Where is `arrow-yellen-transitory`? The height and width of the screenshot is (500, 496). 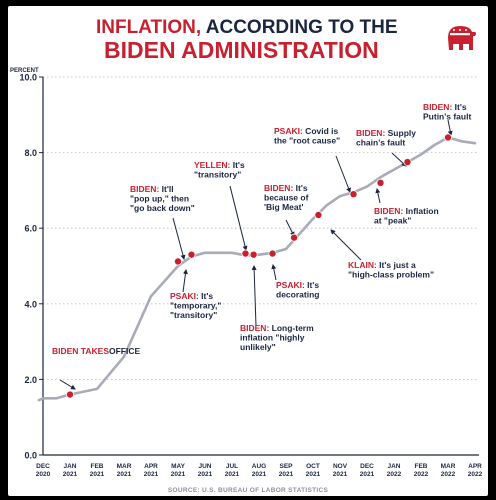 arrow-yellen-transitory is located at coordinates (238, 218).